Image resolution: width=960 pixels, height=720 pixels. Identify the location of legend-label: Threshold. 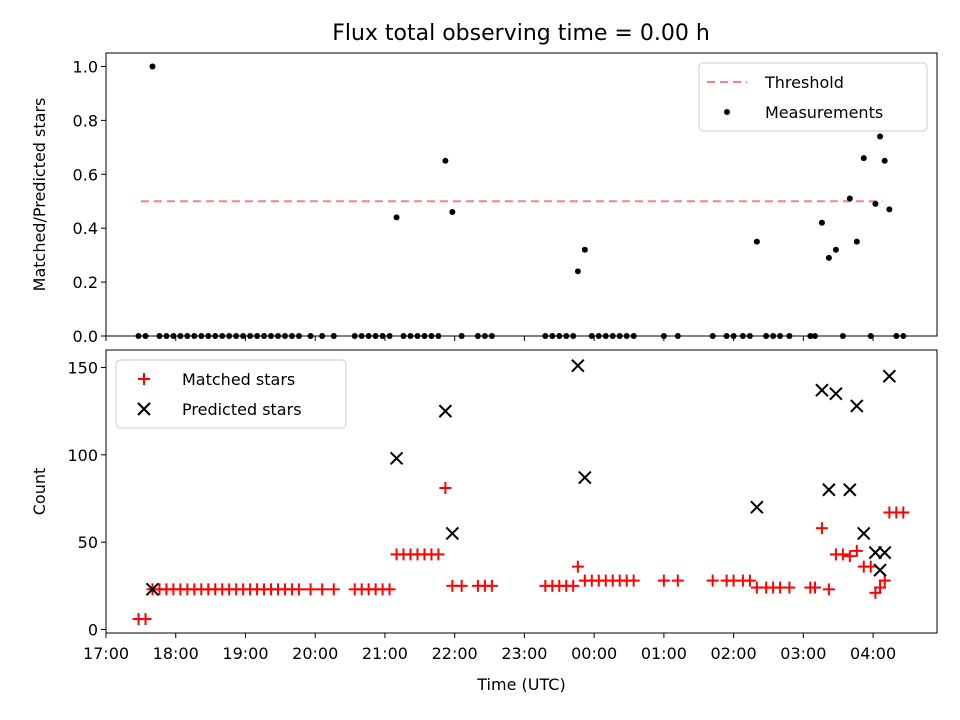
(804, 82).